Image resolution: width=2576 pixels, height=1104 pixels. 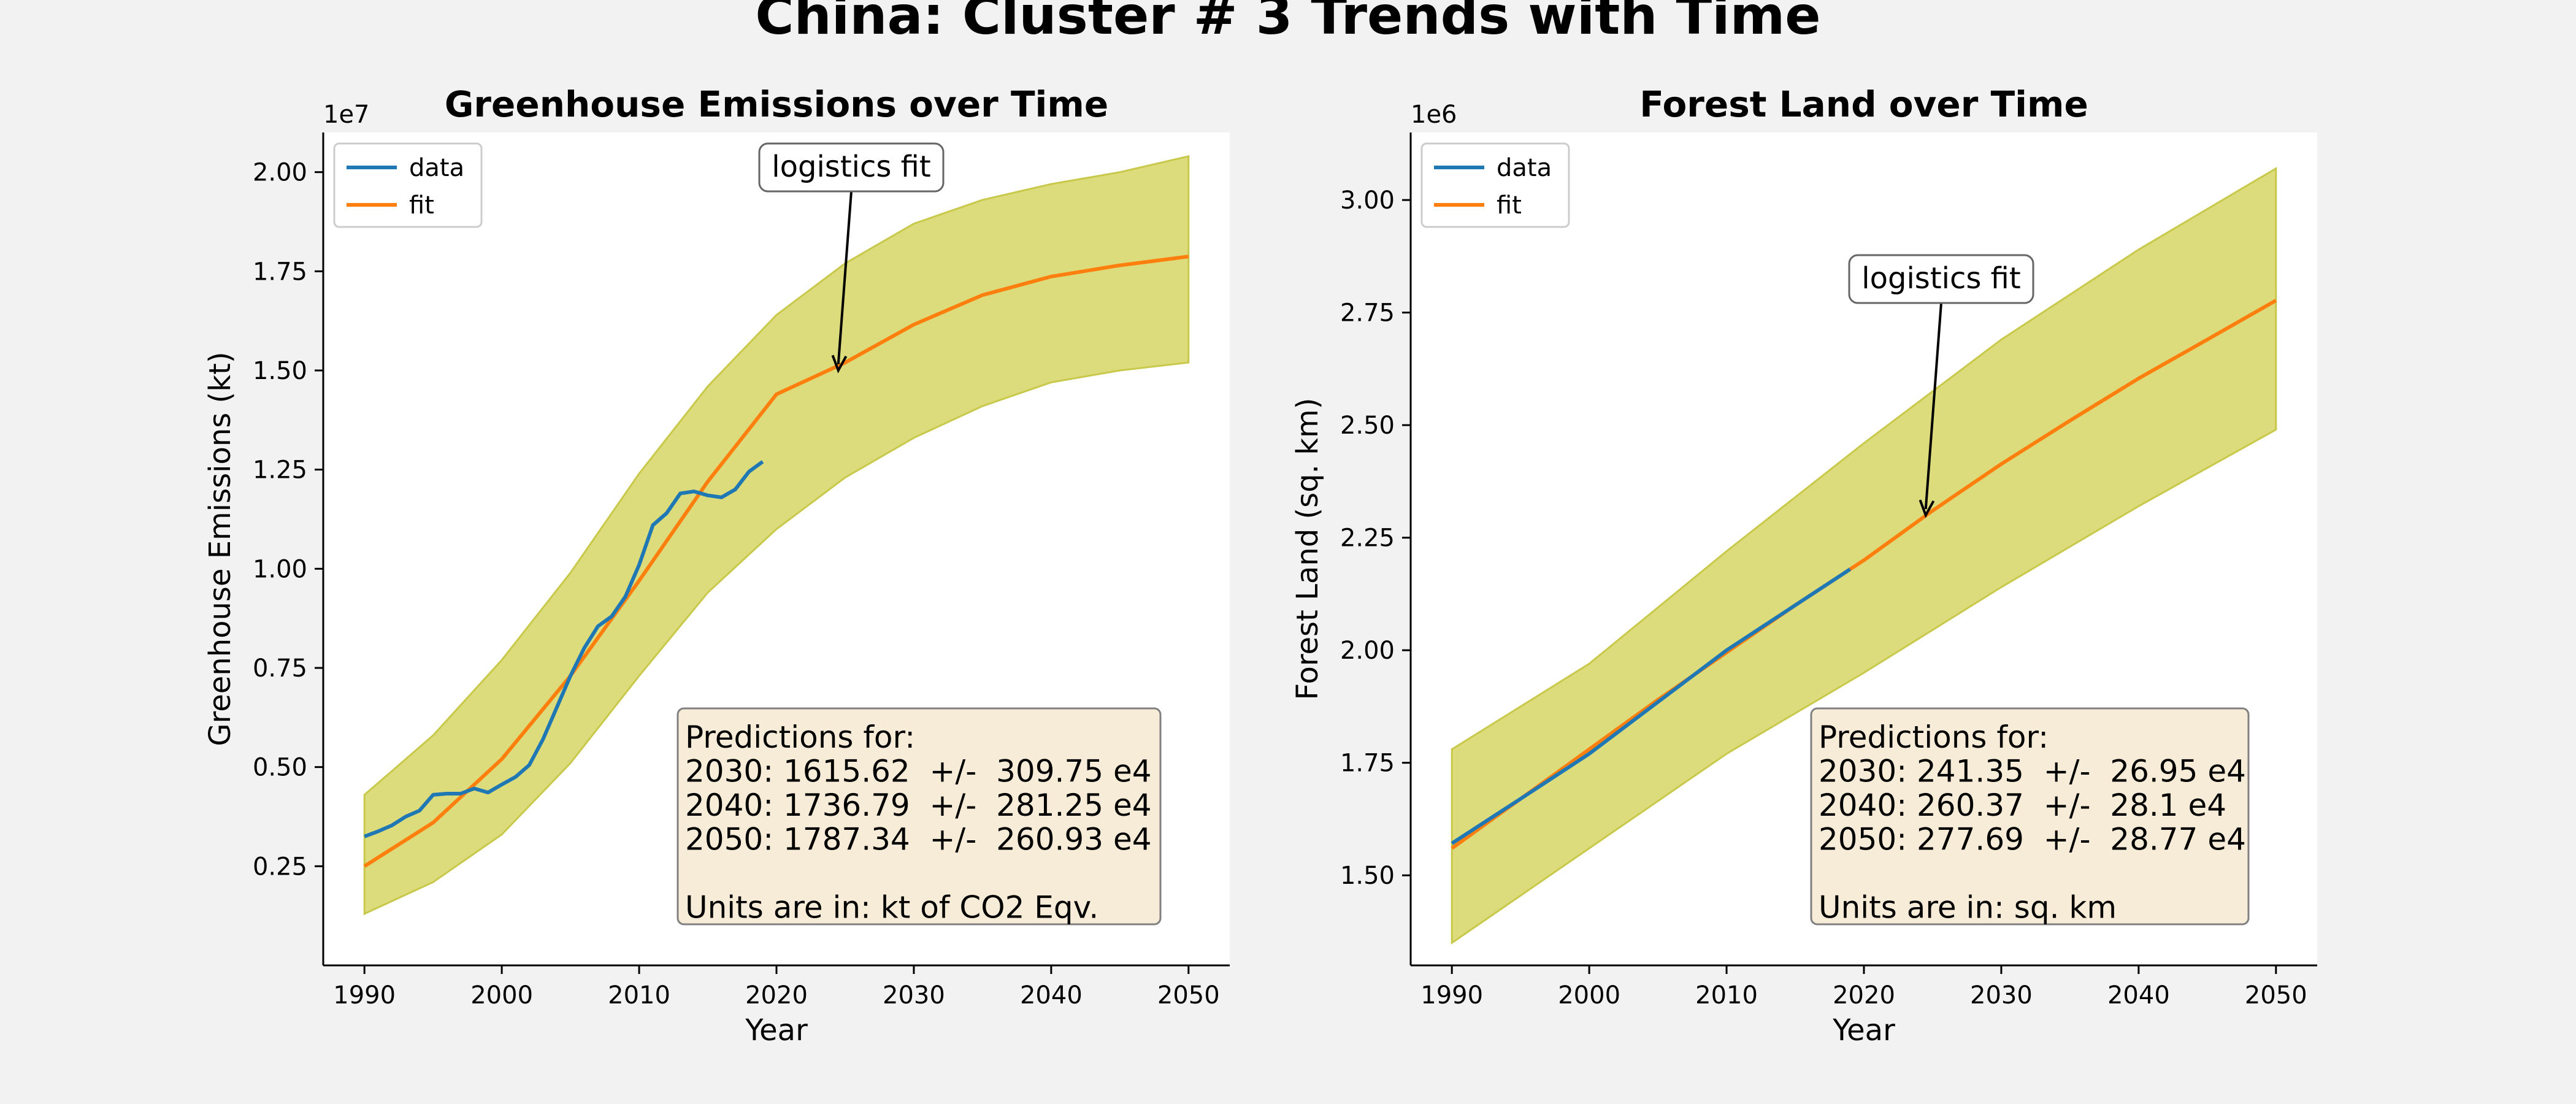 I want to click on predictions-line: Units are in: sq. km, so click(x=1968, y=908).